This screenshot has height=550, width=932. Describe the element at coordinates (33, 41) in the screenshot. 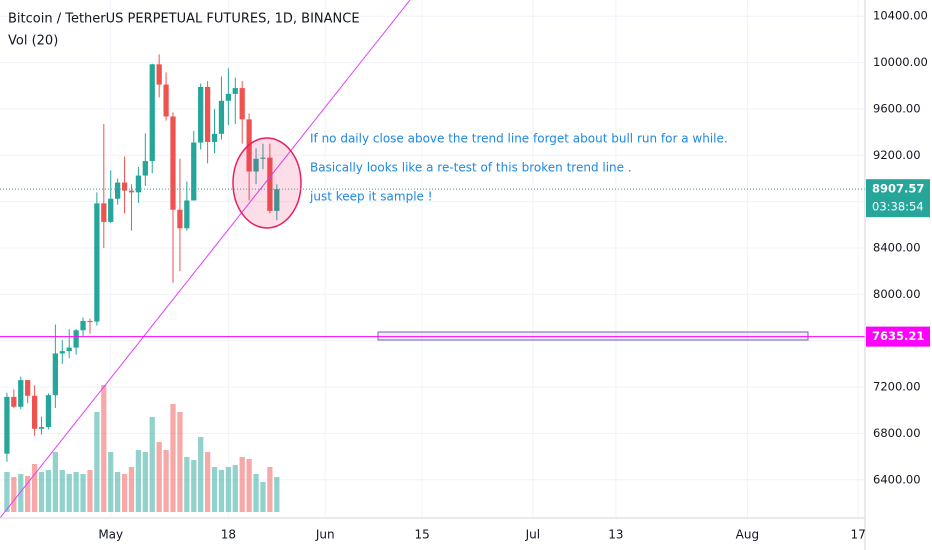

I see `indicator-label: Vol (20)` at that location.